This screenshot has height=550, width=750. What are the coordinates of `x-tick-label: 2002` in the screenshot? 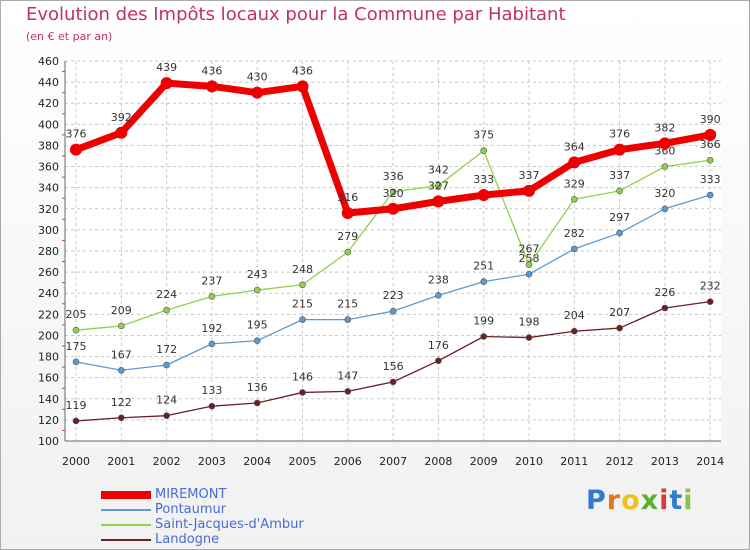 It's located at (167, 461).